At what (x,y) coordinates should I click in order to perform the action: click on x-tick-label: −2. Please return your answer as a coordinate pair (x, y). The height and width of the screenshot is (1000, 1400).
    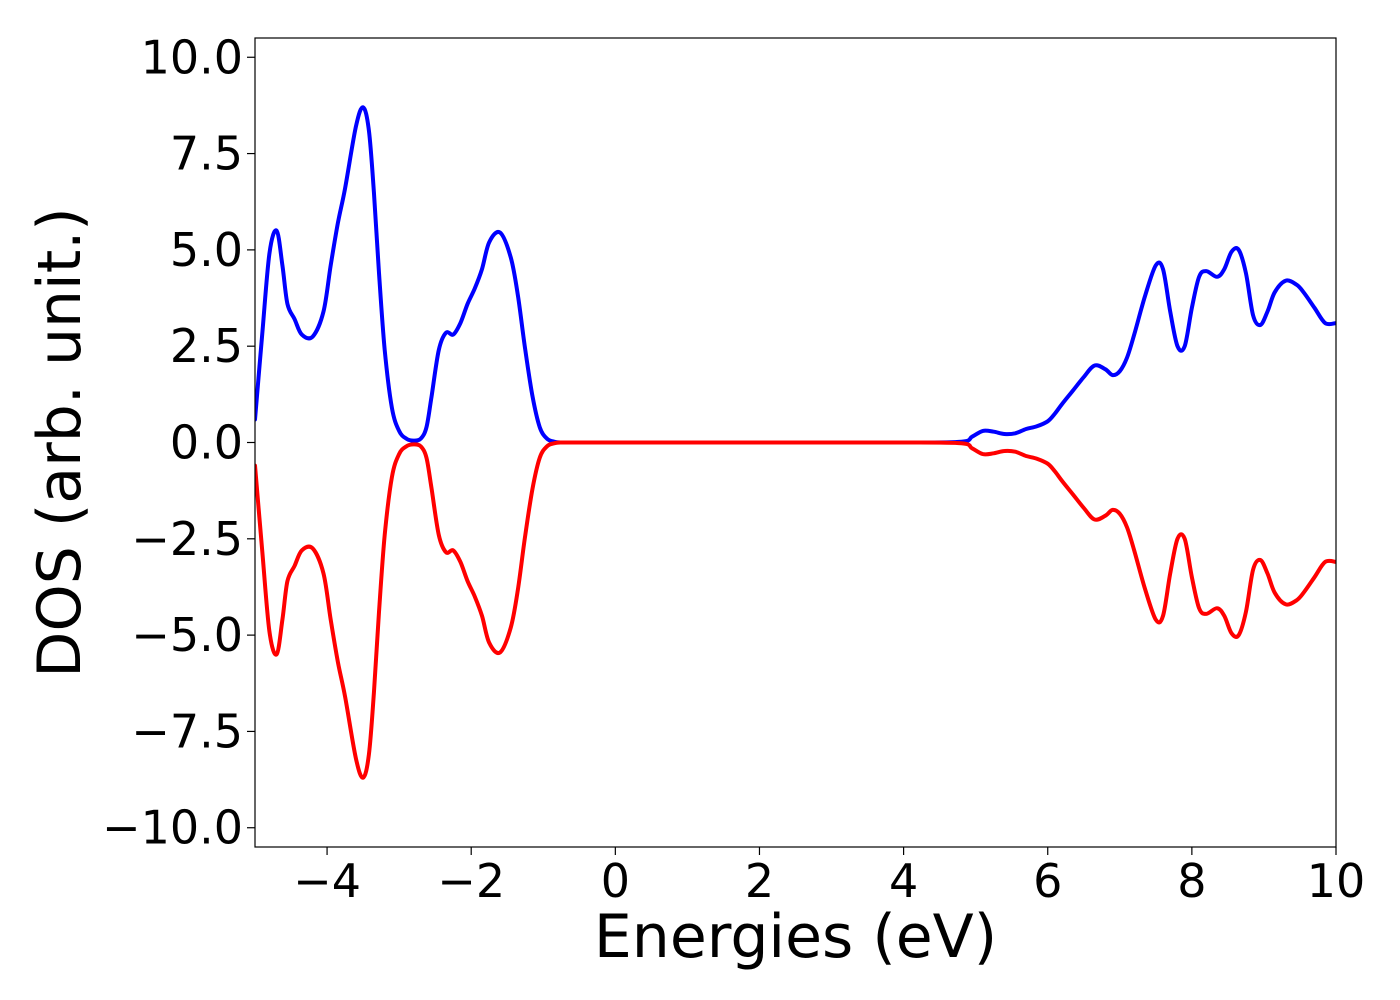
    Looking at the image, I should click on (471, 881).